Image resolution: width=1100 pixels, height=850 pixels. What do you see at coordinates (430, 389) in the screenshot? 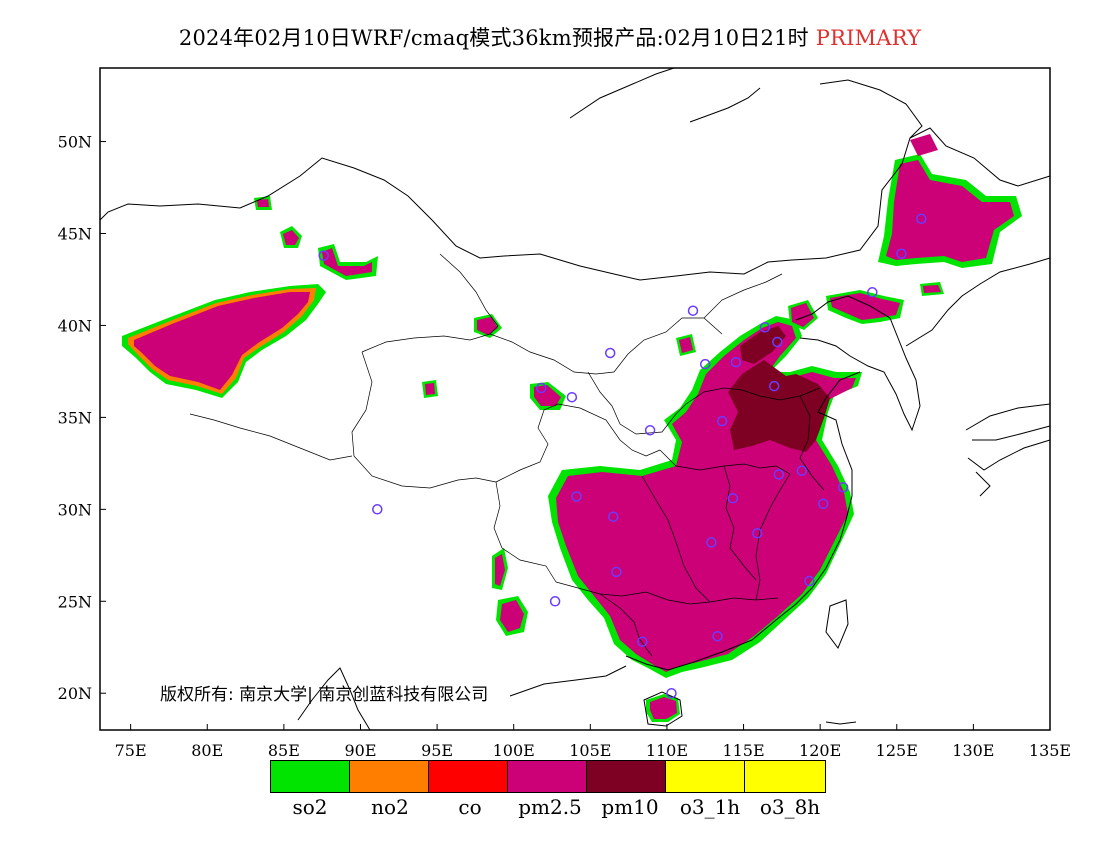
I see `region-qinghai-core` at bounding box center [430, 389].